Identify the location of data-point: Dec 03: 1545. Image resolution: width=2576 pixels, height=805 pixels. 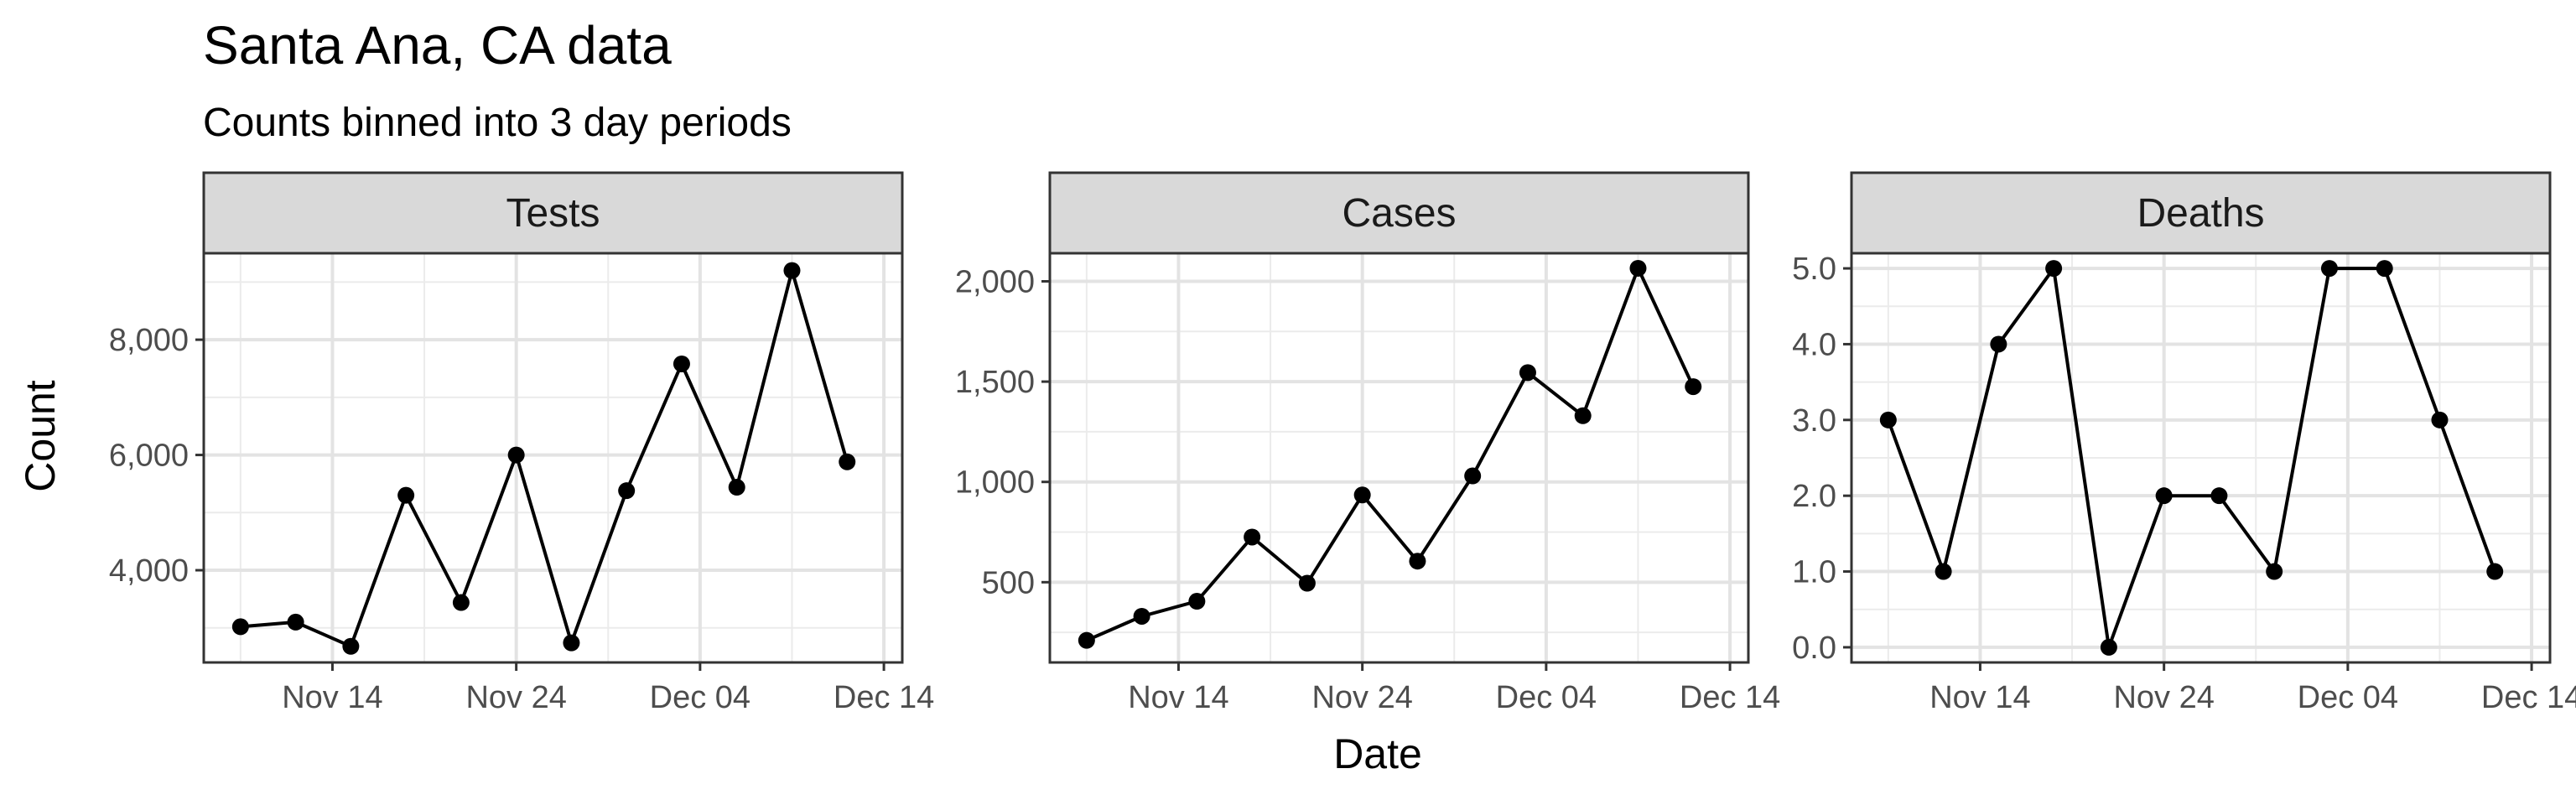
(1527, 373).